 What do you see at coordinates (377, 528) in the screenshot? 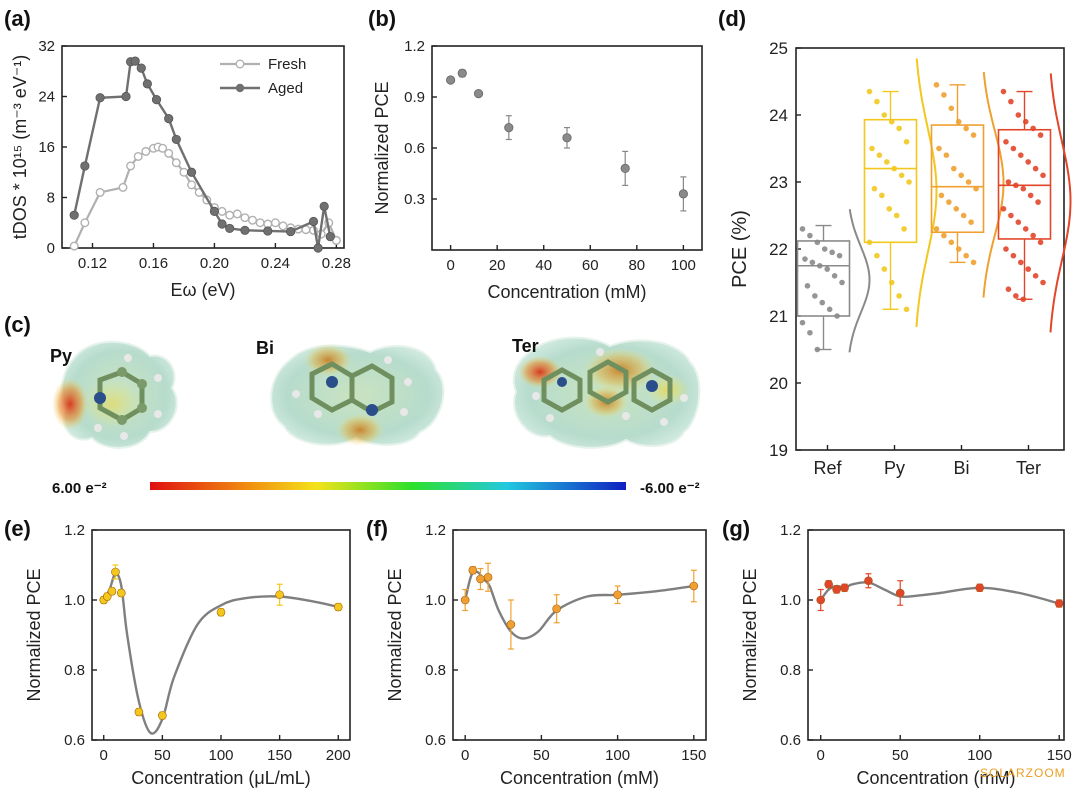
I see `panel-label-f: (f)` at bounding box center [377, 528].